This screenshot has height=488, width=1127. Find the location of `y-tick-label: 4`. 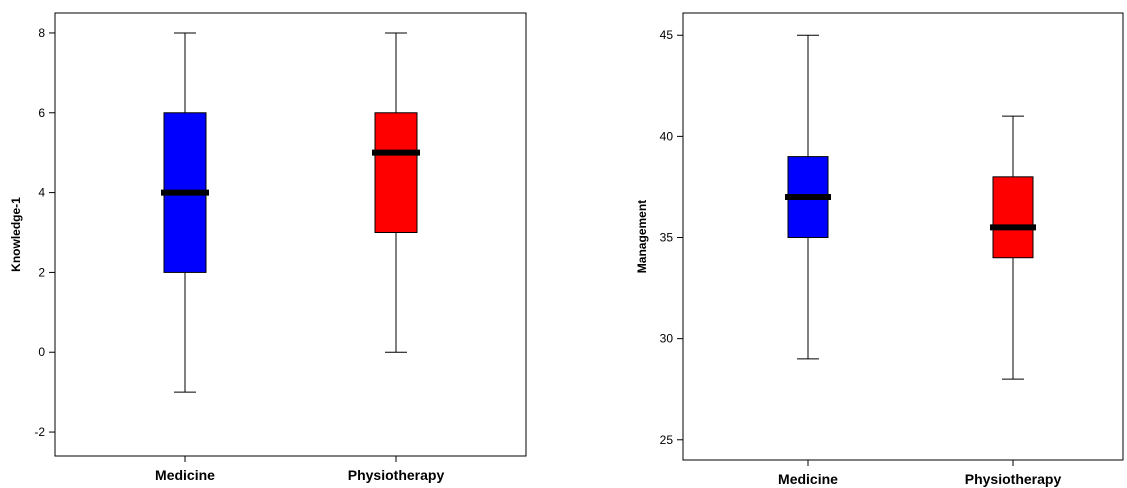

y-tick-label: 4 is located at coordinates (41, 193).